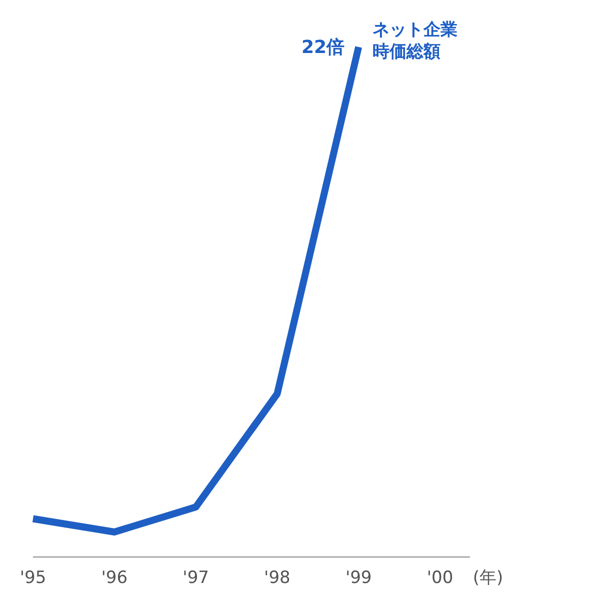 The height and width of the screenshot is (592, 592). Describe the element at coordinates (33, 578) in the screenshot. I see `x-tick-label: '95` at that location.